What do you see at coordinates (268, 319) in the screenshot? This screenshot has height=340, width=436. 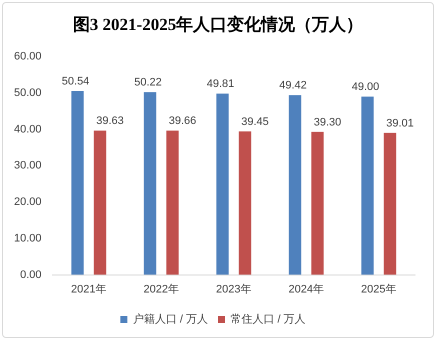 I see `legend-label: 常住人口 / 万人` at bounding box center [268, 319].